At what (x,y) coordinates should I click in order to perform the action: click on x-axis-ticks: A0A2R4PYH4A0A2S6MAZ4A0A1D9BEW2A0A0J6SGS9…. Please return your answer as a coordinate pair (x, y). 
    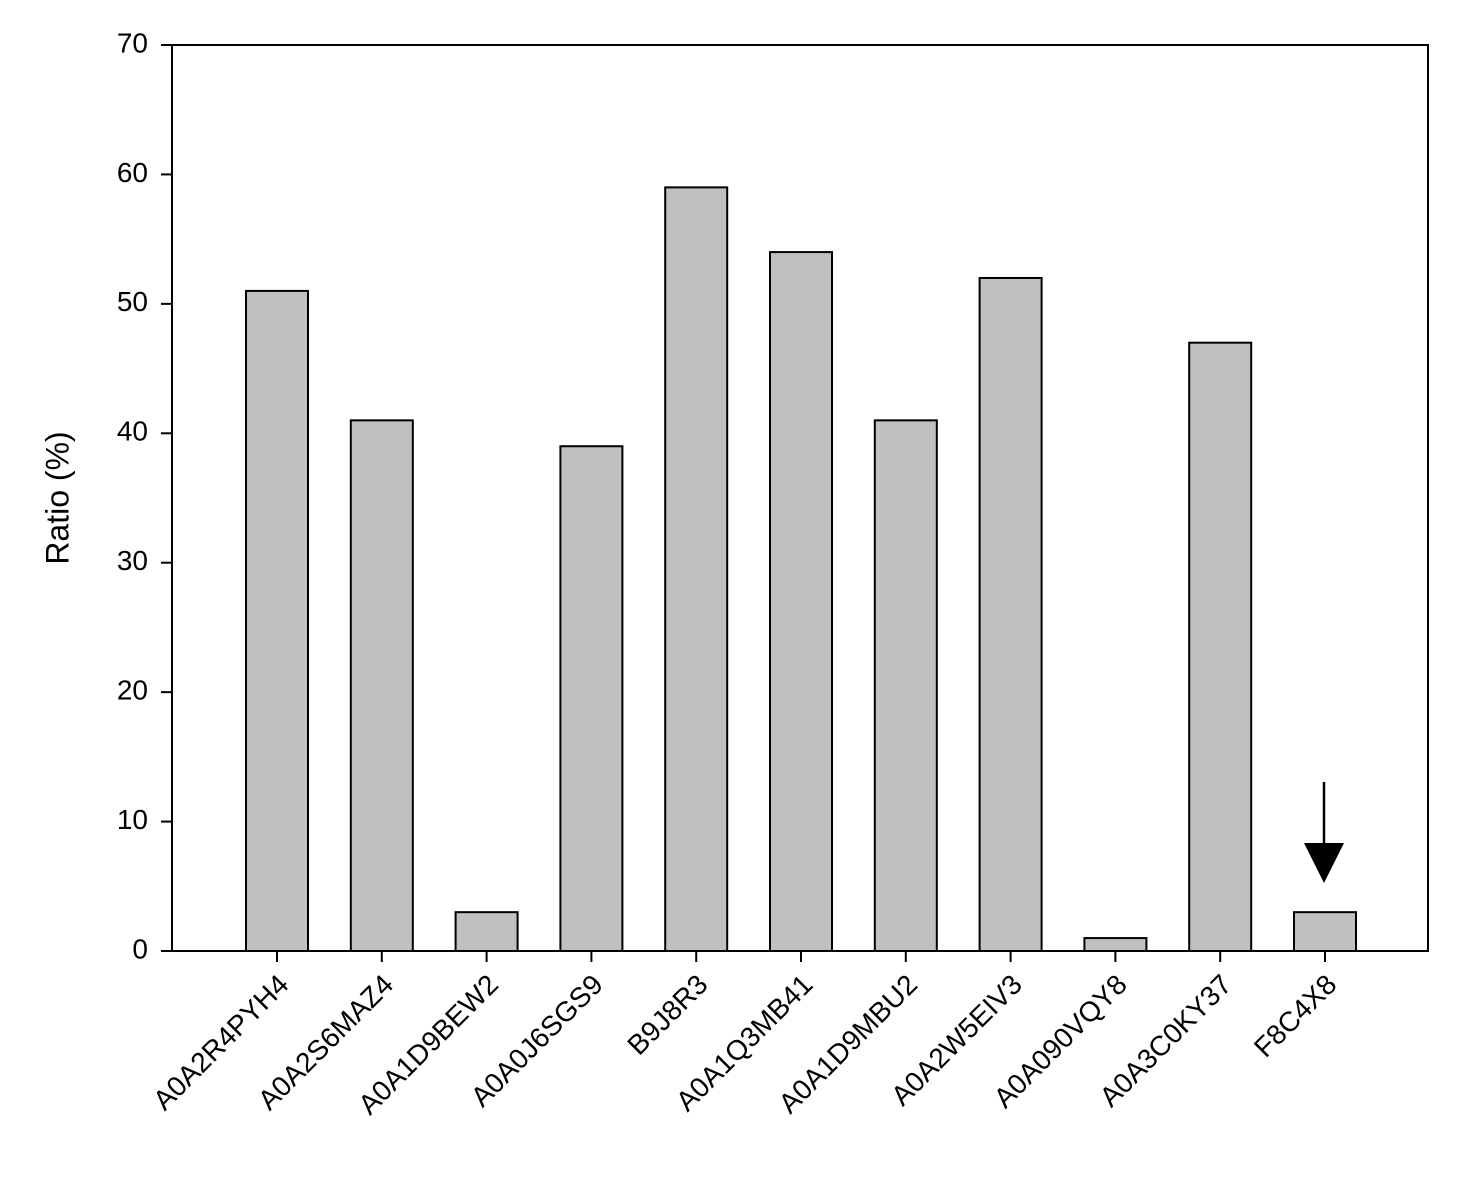
    Looking at the image, I should click on (744, 1035).